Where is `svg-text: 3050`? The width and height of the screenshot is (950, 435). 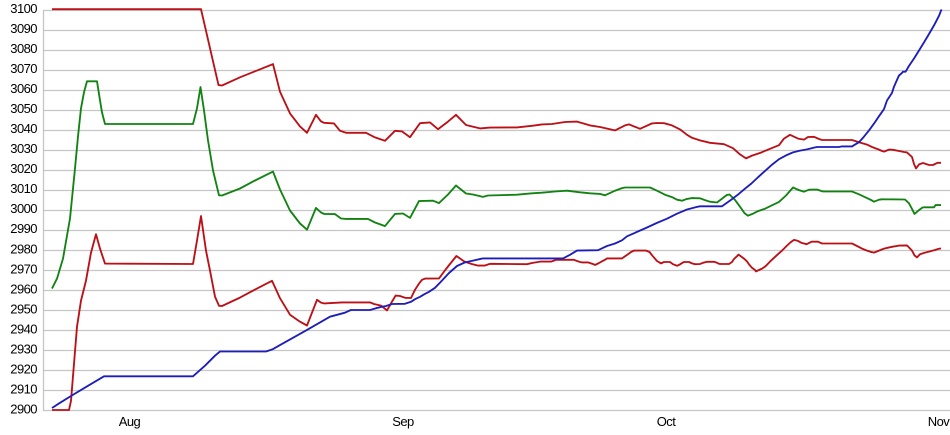
svg-text: 3050 is located at coordinates (23, 108).